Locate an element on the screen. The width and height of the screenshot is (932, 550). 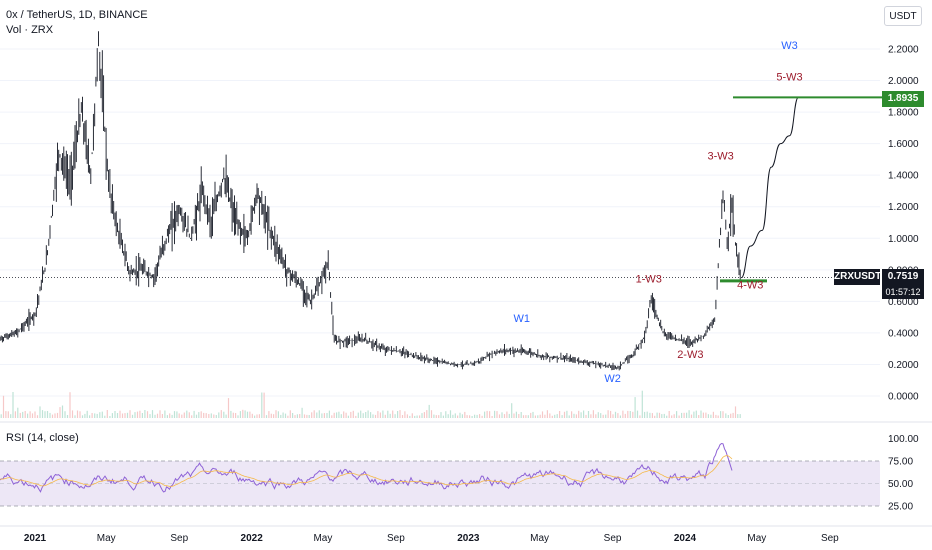
time-tick-label: Sep is located at coordinates (396, 538).